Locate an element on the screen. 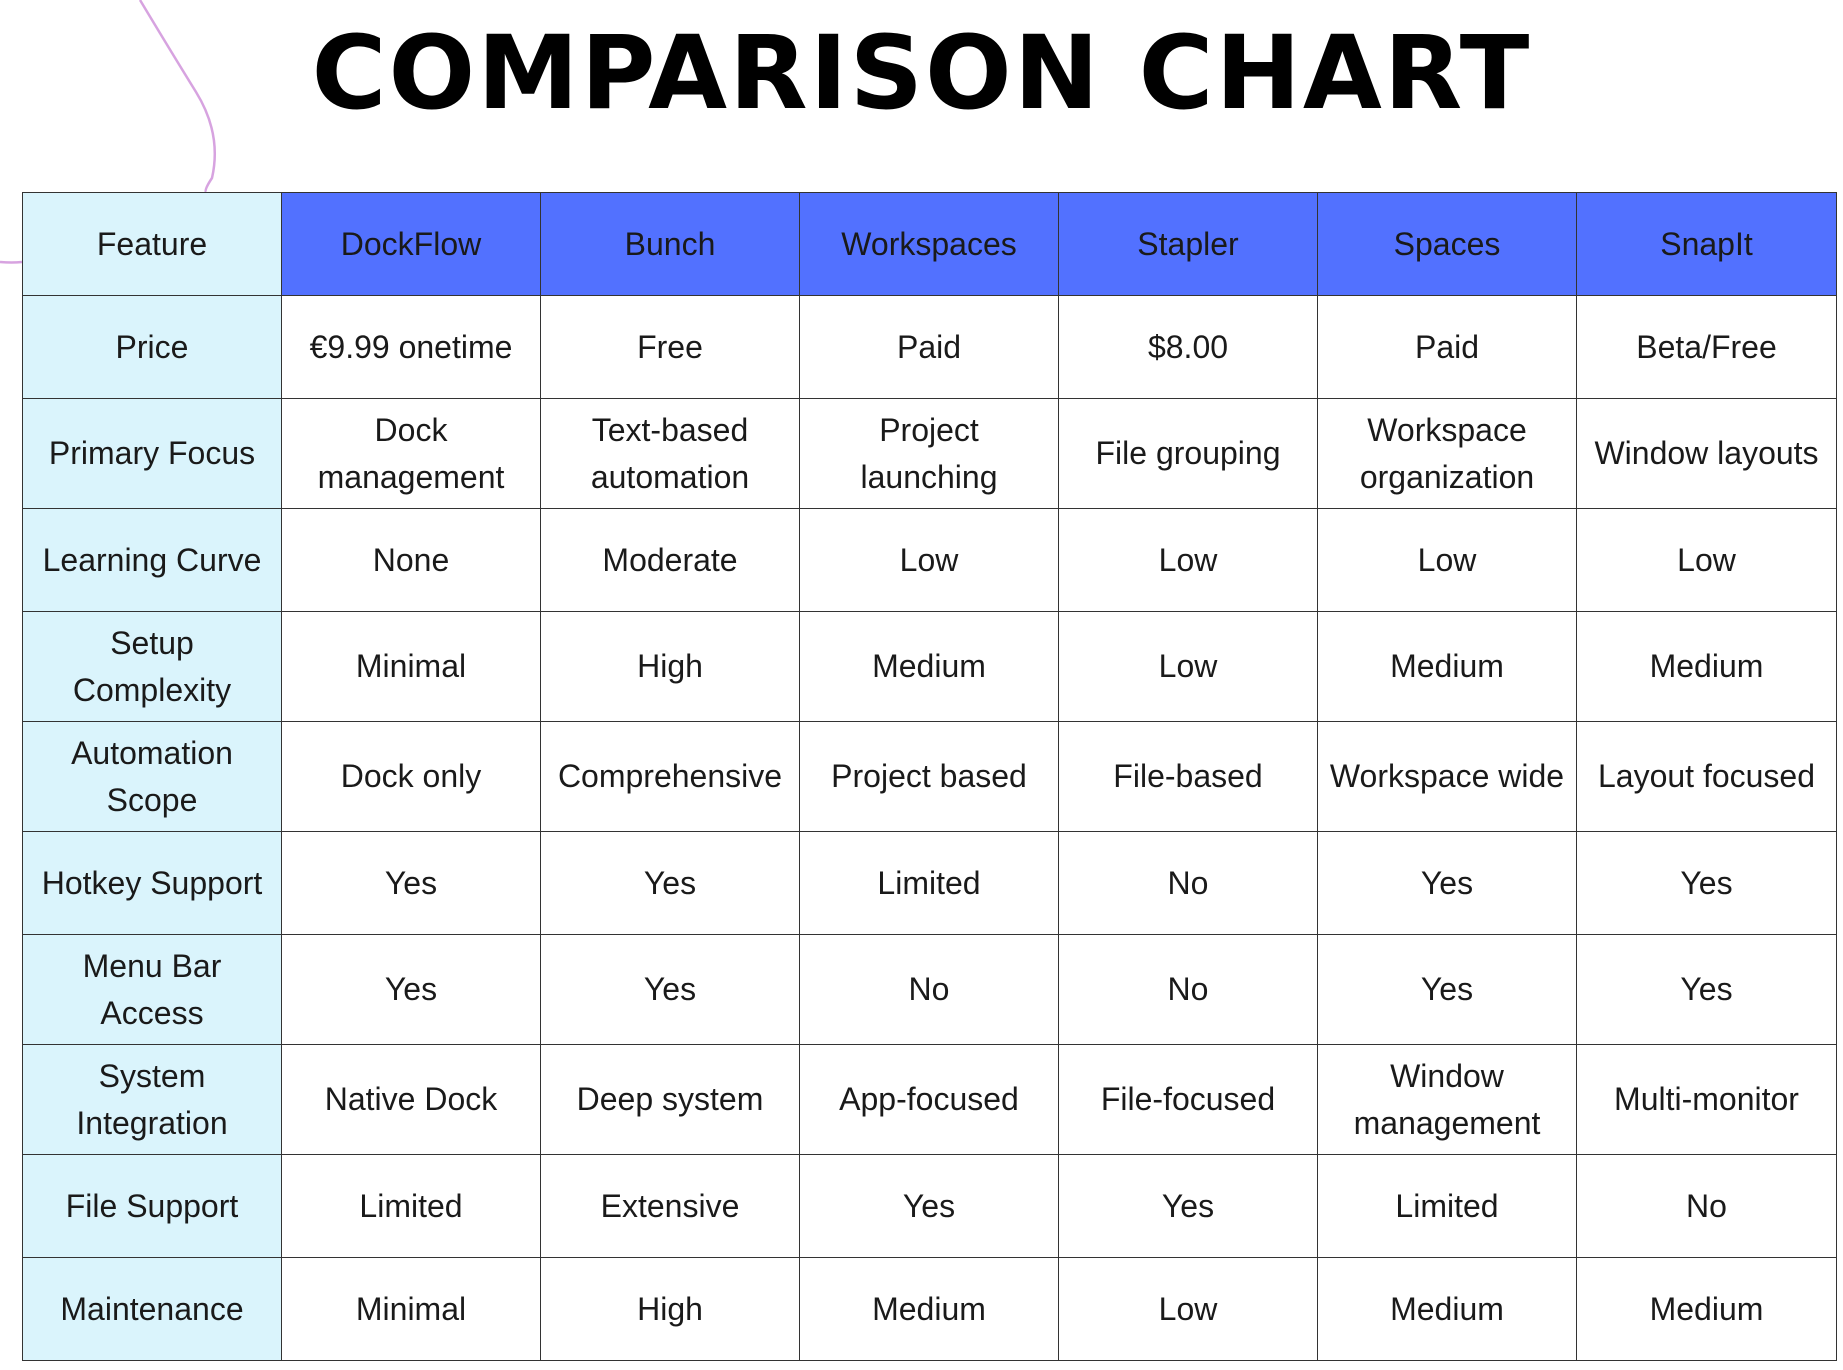 The image size is (1843, 1370). table-cell: Native Dock is located at coordinates (411, 1099).